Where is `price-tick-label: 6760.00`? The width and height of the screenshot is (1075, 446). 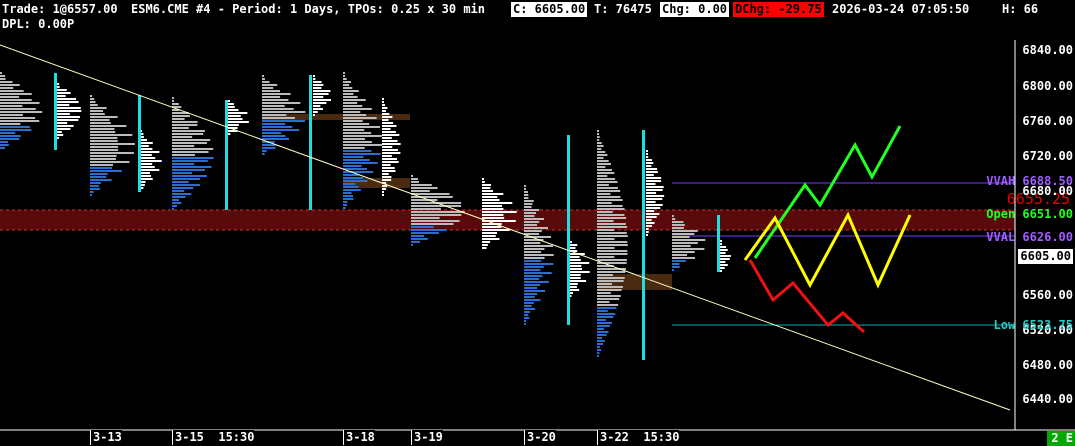 price-tick-label: 6760.00 is located at coordinates (1047, 121).